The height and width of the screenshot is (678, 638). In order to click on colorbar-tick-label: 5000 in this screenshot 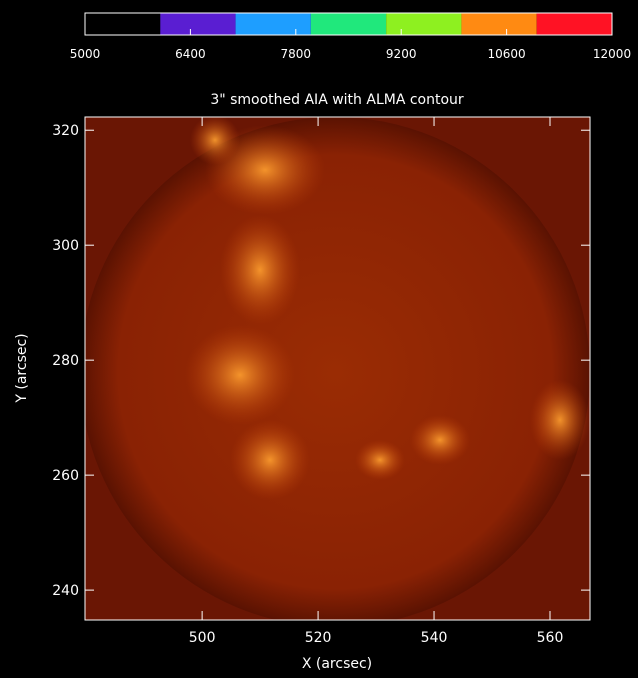, I will do `click(85, 54)`.